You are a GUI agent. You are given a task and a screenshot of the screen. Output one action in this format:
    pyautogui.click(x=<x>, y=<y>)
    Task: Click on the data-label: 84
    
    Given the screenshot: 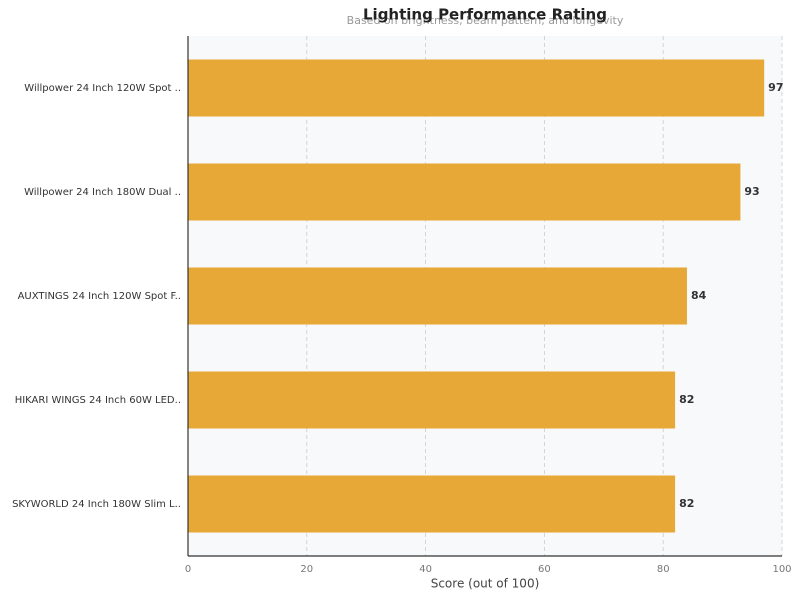 What is the action you would take?
    pyautogui.click(x=699, y=295)
    